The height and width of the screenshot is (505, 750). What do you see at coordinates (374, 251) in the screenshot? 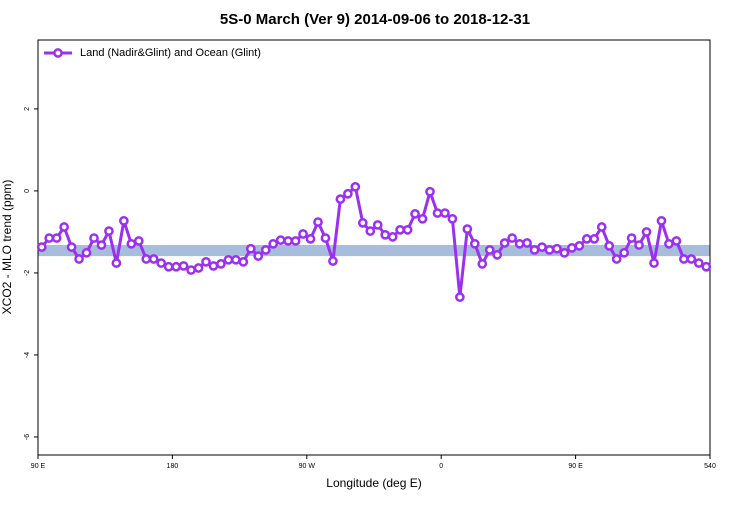
I see `uncertainty-band` at bounding box center [374, 251].